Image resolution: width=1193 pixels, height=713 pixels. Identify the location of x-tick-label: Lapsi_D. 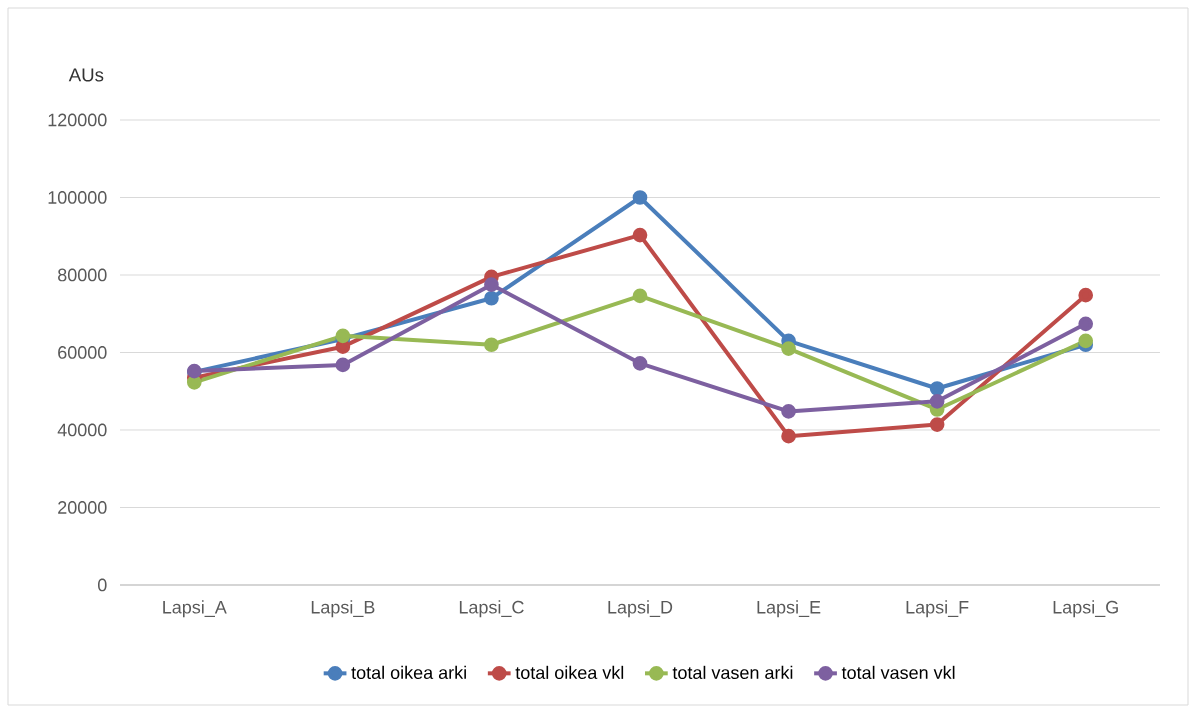
(640, 609).